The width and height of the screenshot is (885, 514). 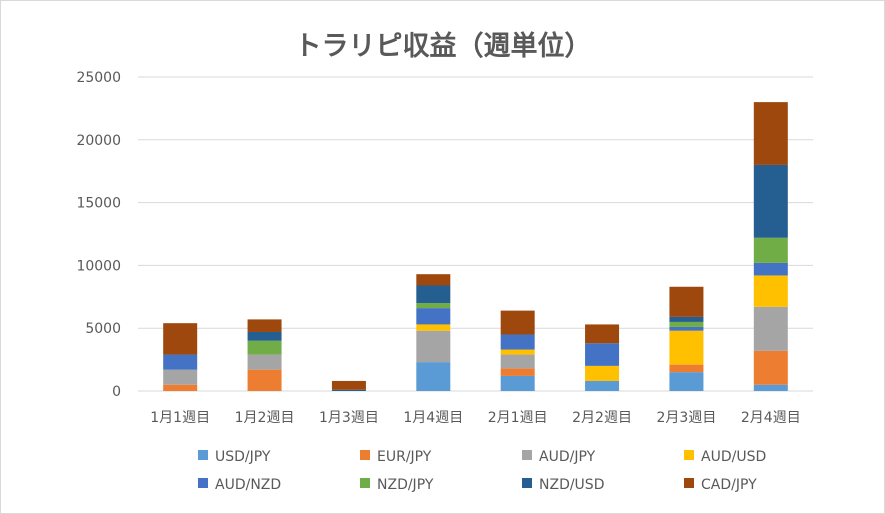 I want to click on y-tick-label: 0, so click(x=116, y=392).